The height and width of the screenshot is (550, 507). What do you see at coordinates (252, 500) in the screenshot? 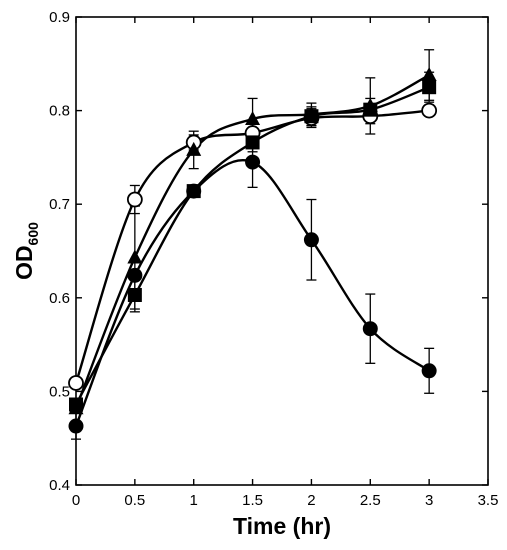
I see `x-tick-label: 1.5` at bounding box center [252, 500].